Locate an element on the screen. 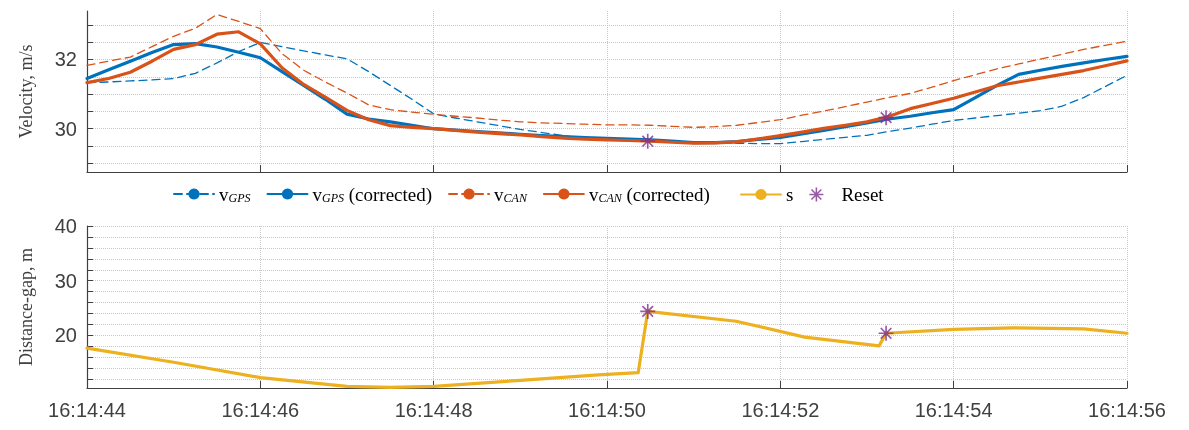  x-tick-label: 16:14:54 is located at coordinates (953, 410).